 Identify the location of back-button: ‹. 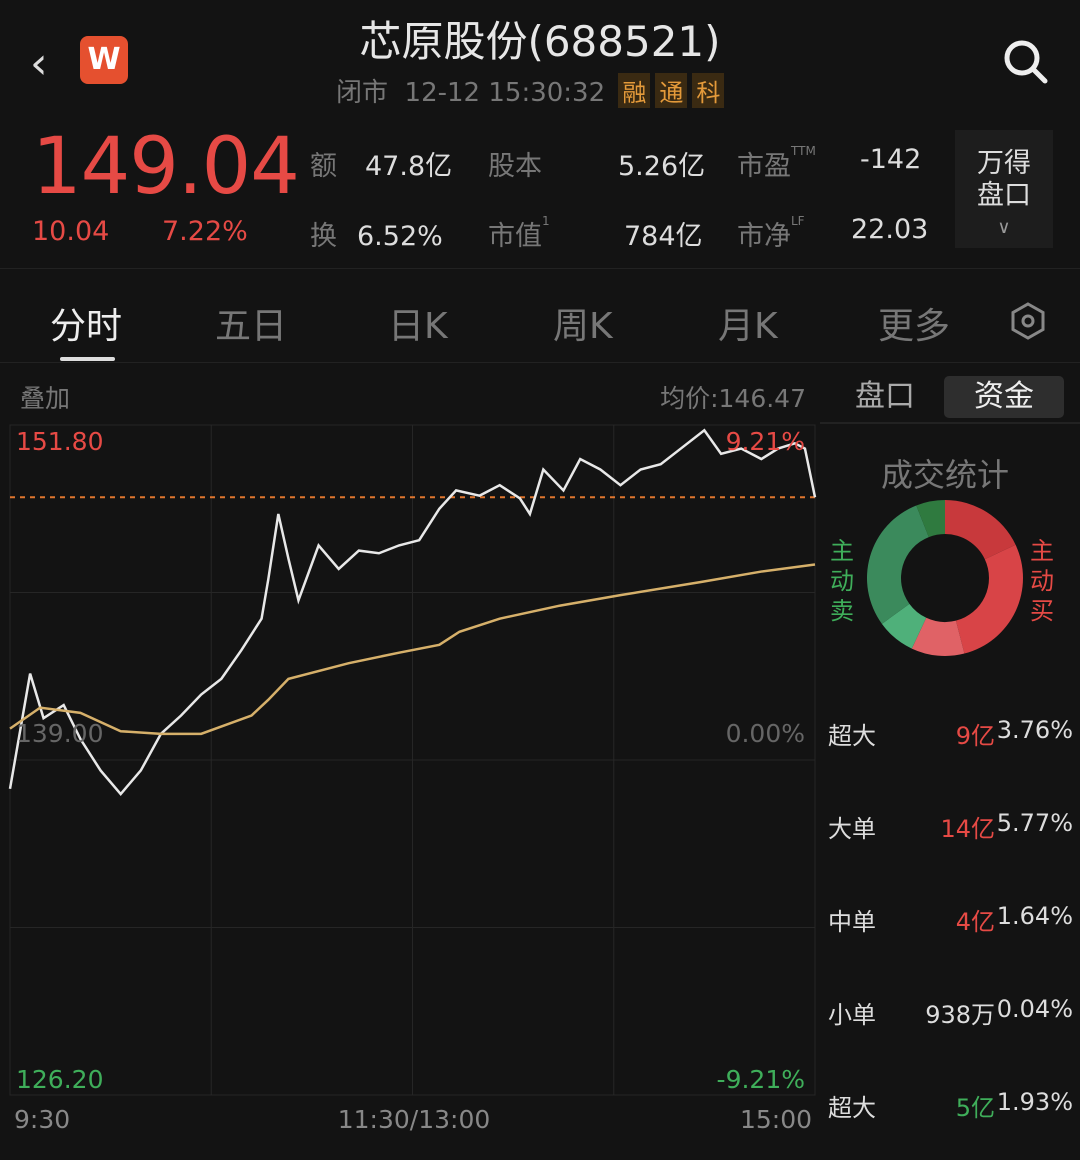
(39, 63).